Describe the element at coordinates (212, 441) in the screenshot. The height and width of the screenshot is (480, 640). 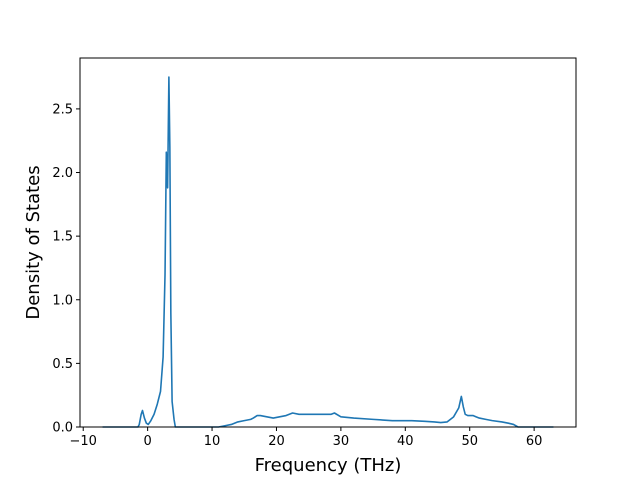
I see `x-tick-label: 10` at that location.